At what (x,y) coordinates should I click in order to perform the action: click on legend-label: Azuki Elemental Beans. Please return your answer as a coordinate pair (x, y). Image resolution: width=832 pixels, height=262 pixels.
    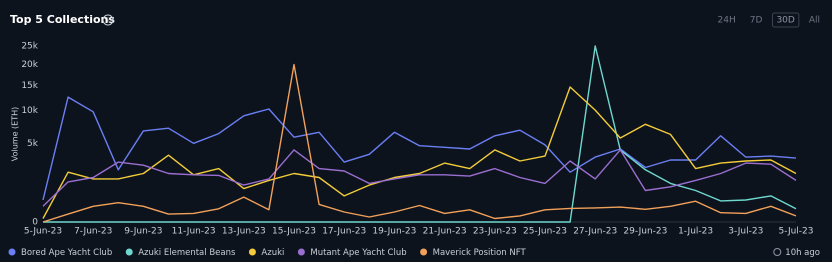
    Looking at the image, I should click on (187, 253).